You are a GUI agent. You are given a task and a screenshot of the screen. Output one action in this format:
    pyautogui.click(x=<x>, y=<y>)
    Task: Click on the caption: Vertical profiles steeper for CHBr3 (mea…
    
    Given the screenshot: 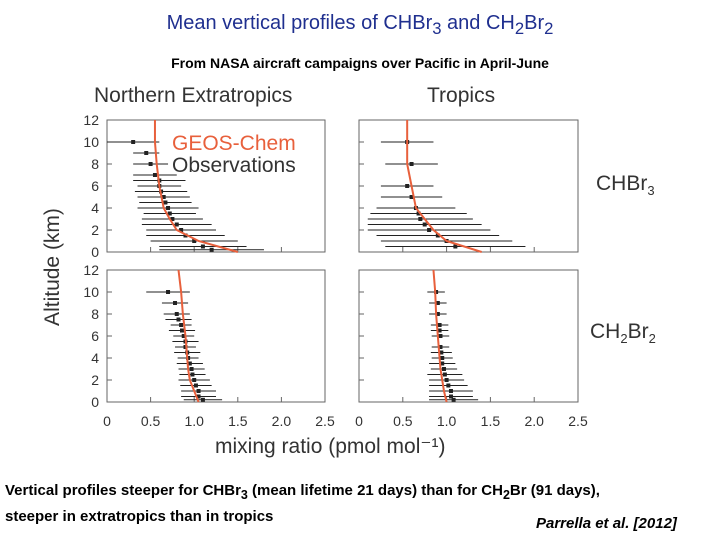 What is the action you would take?
    pyautogui.click(x=302, y=503)
    